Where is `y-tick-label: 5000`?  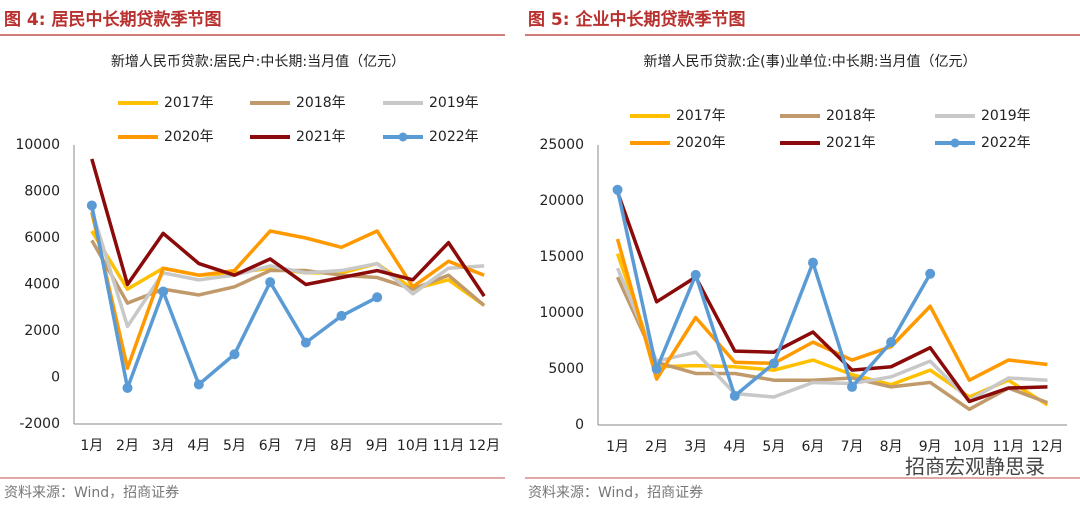
y-tick-label: 5000 is located at coordinates (566, 369).